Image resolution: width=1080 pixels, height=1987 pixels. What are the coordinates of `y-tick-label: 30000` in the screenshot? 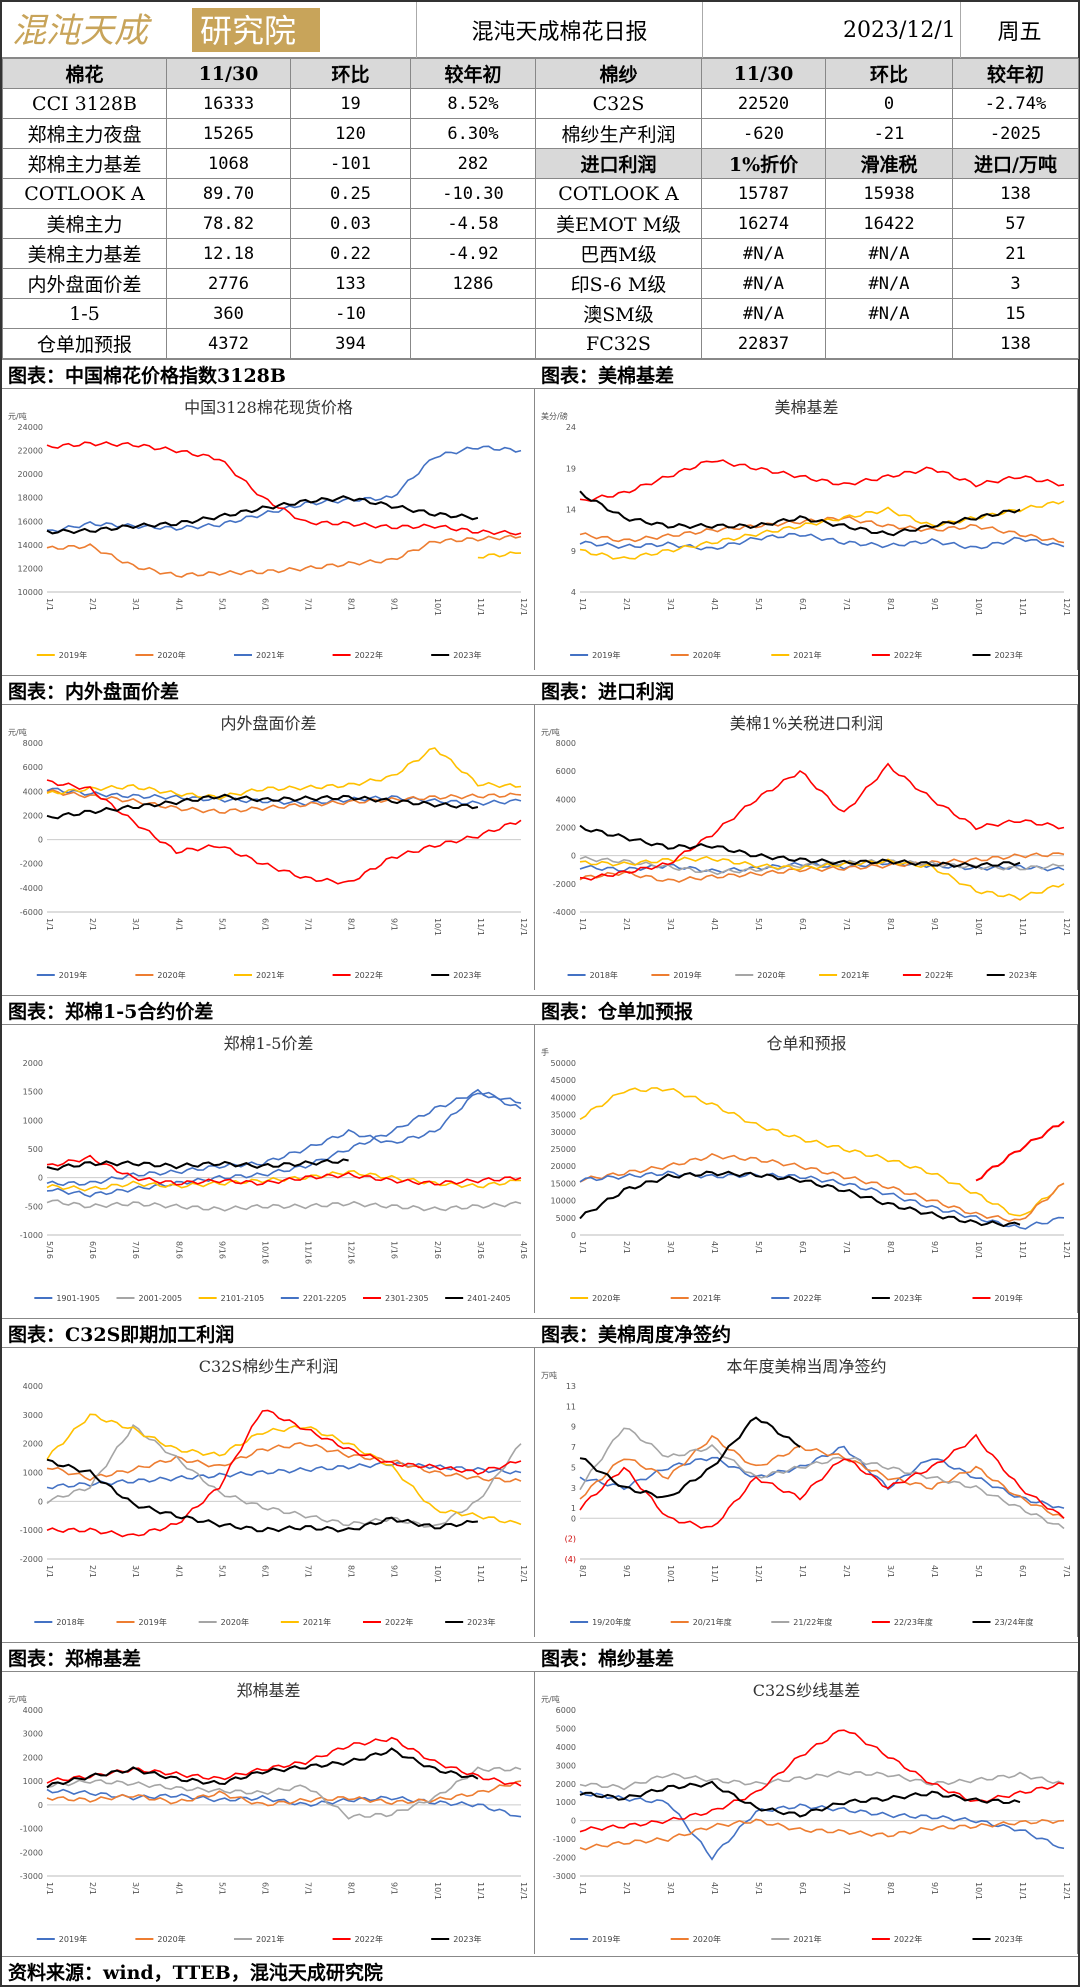 It's located at (563, 1132).